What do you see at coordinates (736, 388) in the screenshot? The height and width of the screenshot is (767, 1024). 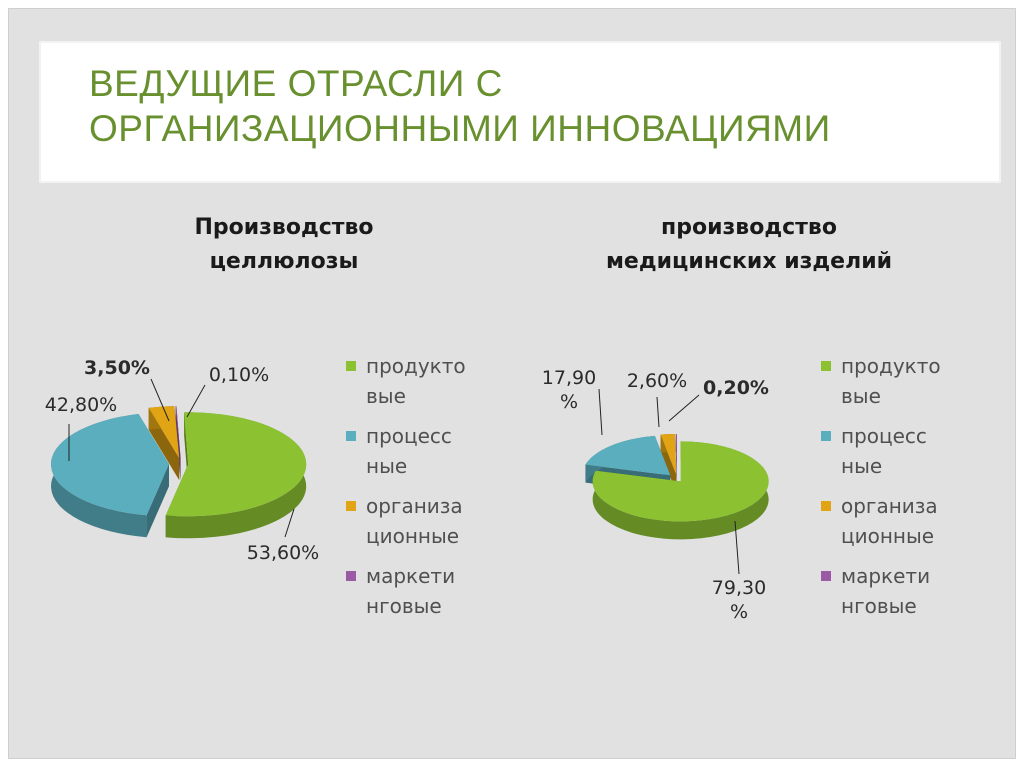 I see `data-label-marketing: 0,20%` at bounding box center [736, 388].